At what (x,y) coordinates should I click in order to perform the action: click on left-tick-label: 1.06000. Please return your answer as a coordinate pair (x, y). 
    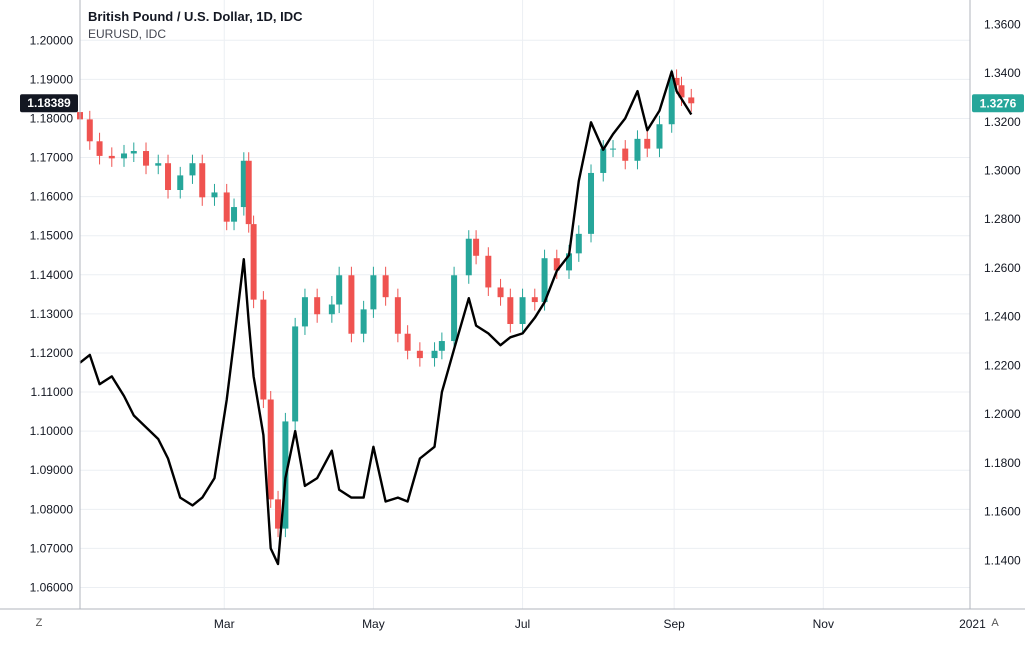
    Looking at the image, I should click on (52, 588).